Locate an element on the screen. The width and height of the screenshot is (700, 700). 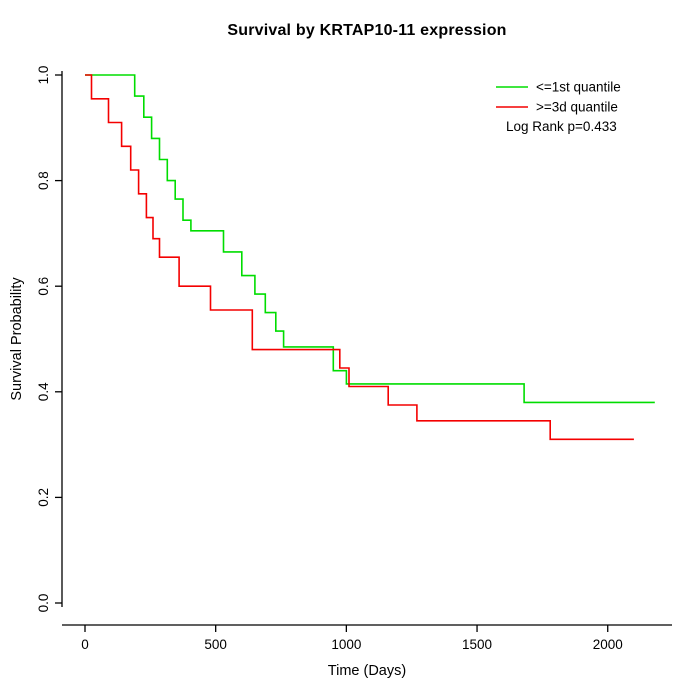
chart-title: Survival by KRTAP10-11 expression is located at coordinates (367, 30).